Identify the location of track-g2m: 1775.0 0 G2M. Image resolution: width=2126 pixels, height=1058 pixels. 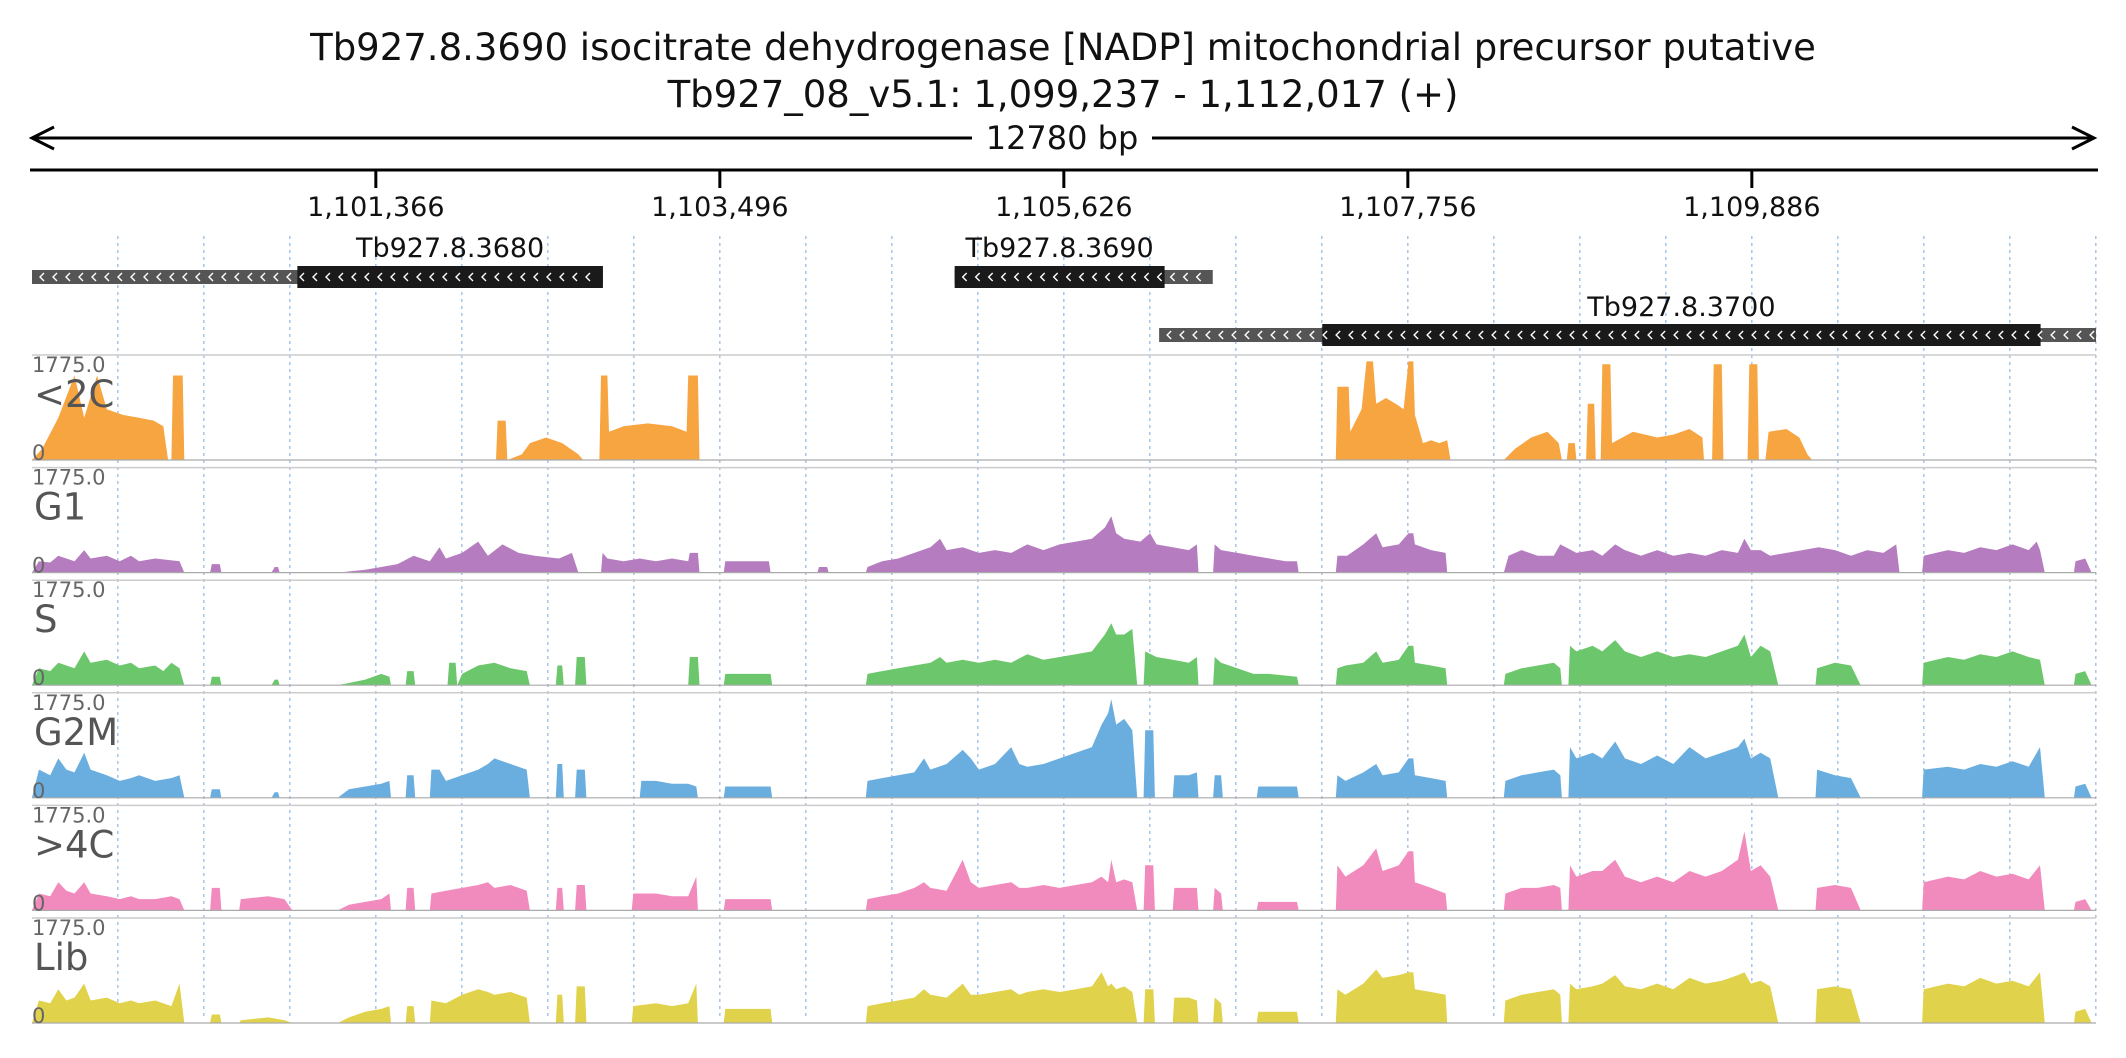
(1064, 747).